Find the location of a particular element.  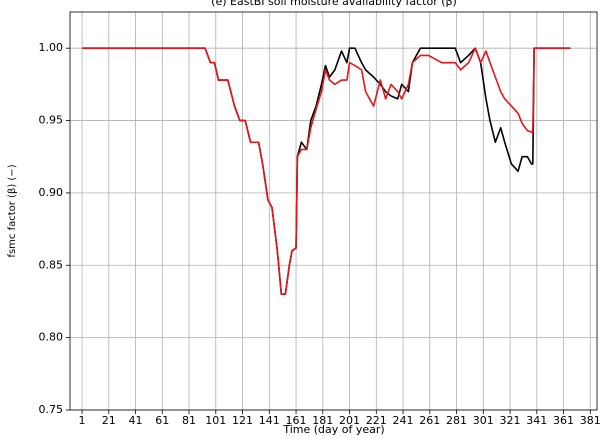

x-tick-label: 81 is located at coordinates (189, 420).